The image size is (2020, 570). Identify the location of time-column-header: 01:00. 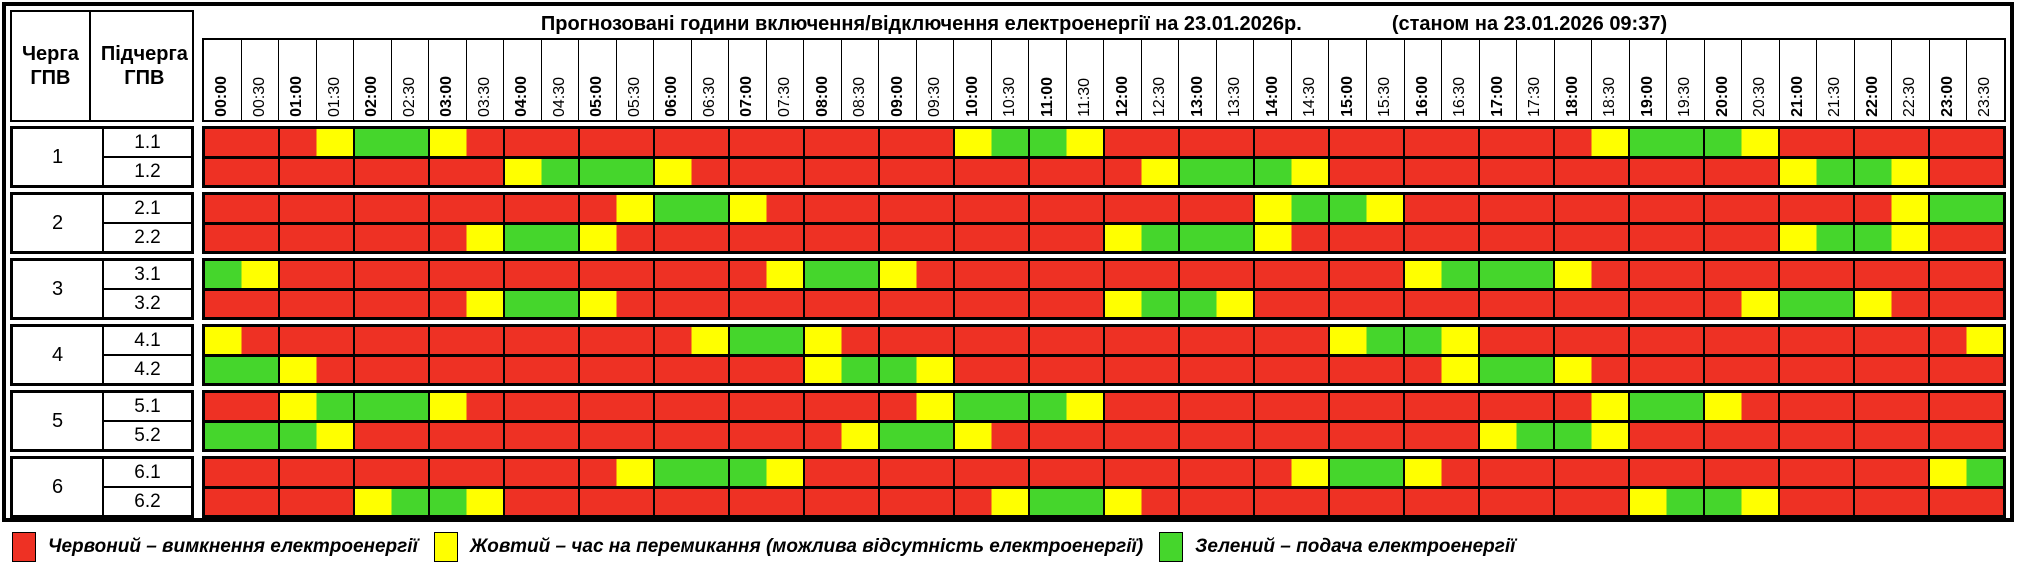
(298, 80).